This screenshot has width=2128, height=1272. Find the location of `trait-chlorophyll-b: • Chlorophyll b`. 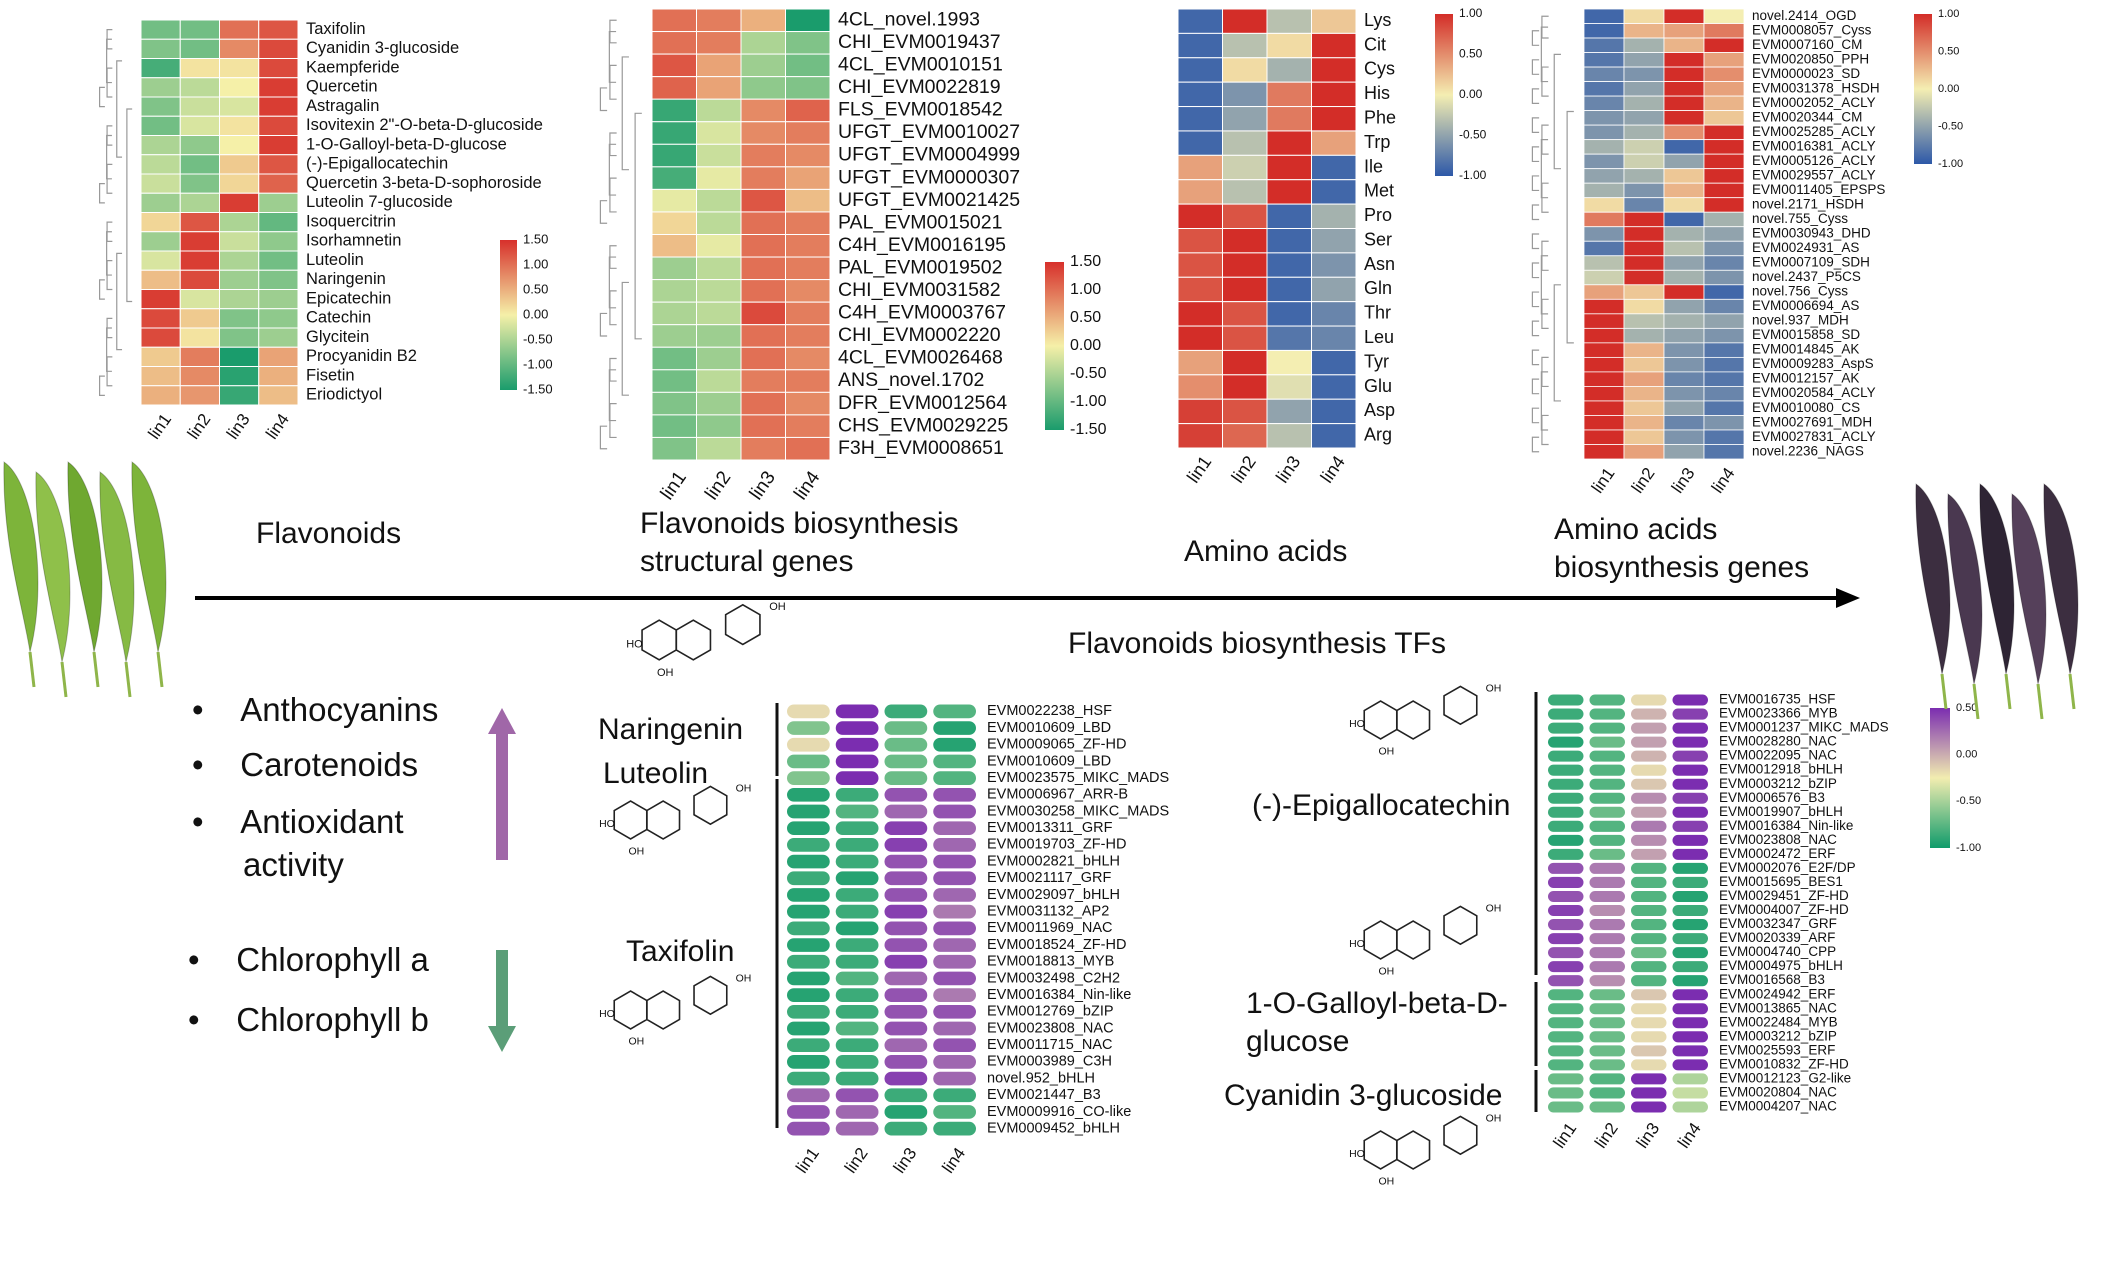

trait-chlorophyll-b: • Chlorophyll b is located at coordinates (308, 1019).